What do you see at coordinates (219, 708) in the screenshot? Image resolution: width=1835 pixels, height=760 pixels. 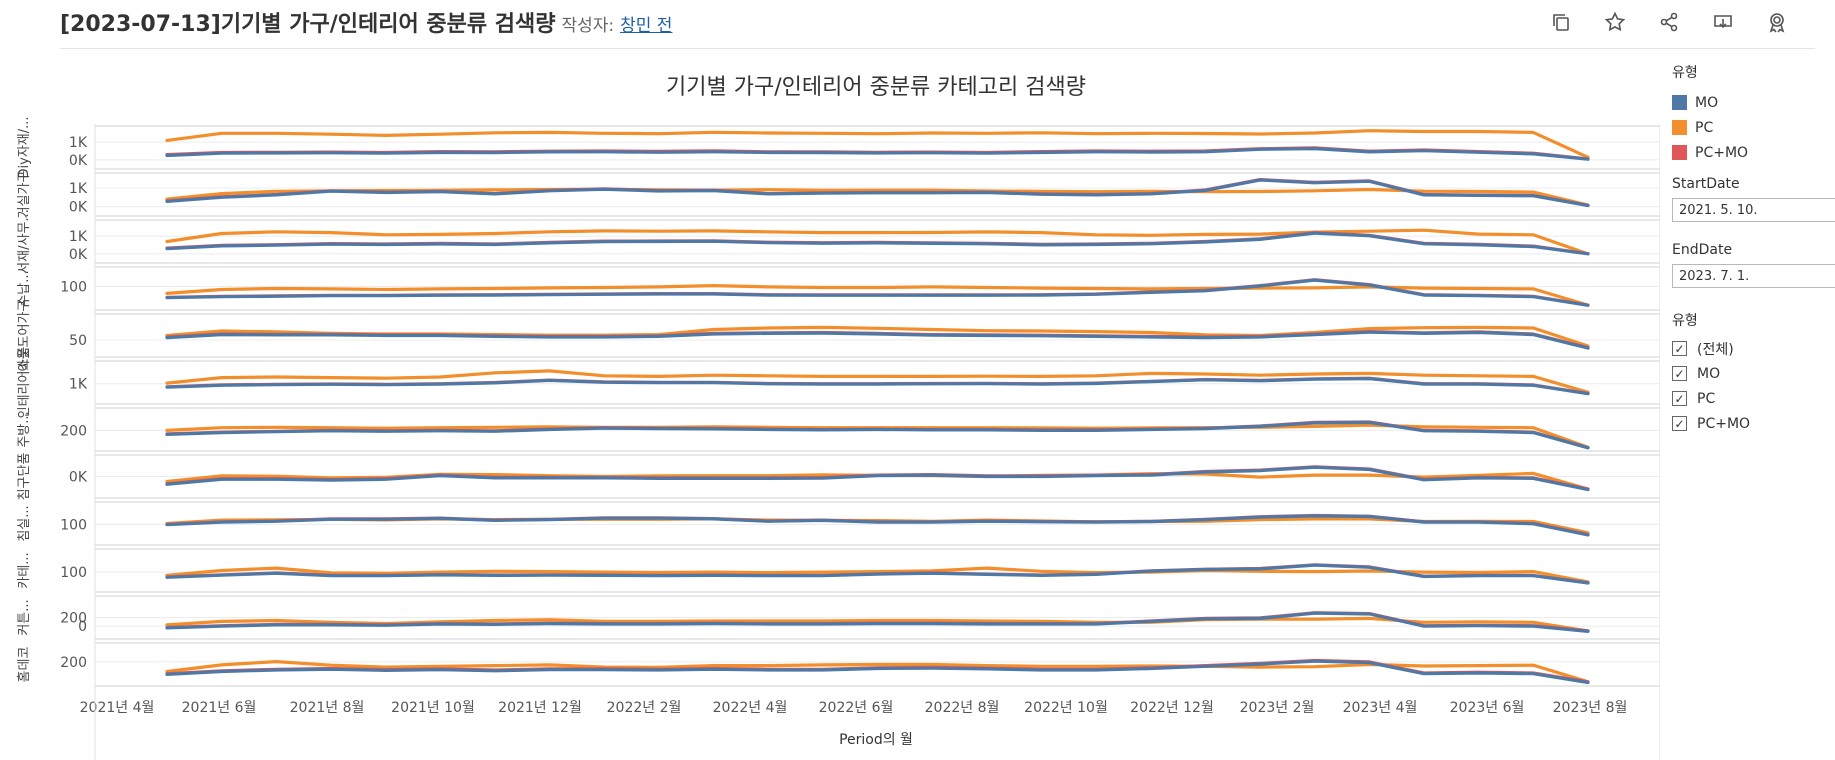 I see `x-tick-label: 2021년 6월` at bounding box center [219, 708].